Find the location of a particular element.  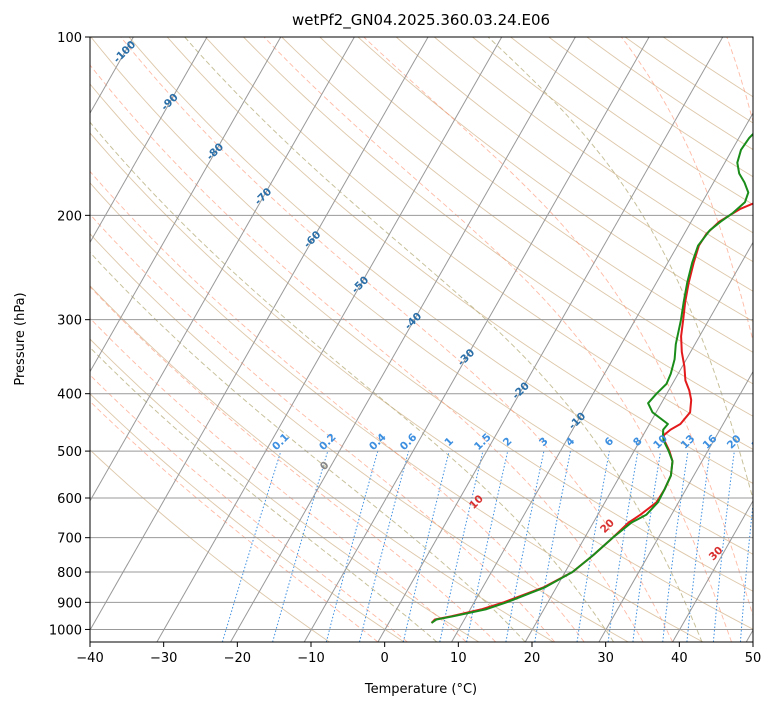

y-tick-label: 500 is located at coordinates (69, 452).